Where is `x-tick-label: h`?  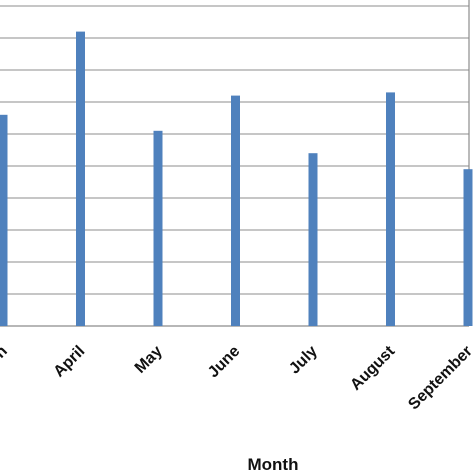
x-tick-label: h is located at coordinates (5, 352).